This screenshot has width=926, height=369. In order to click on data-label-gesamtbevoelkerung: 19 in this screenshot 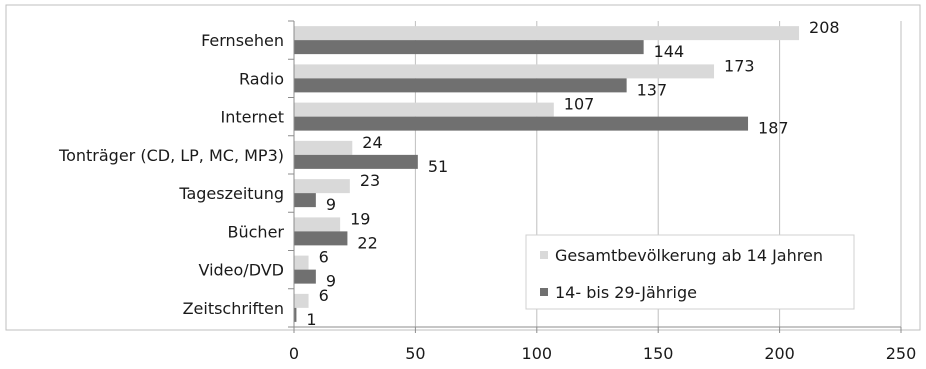, I will do `click(360, 218)`.